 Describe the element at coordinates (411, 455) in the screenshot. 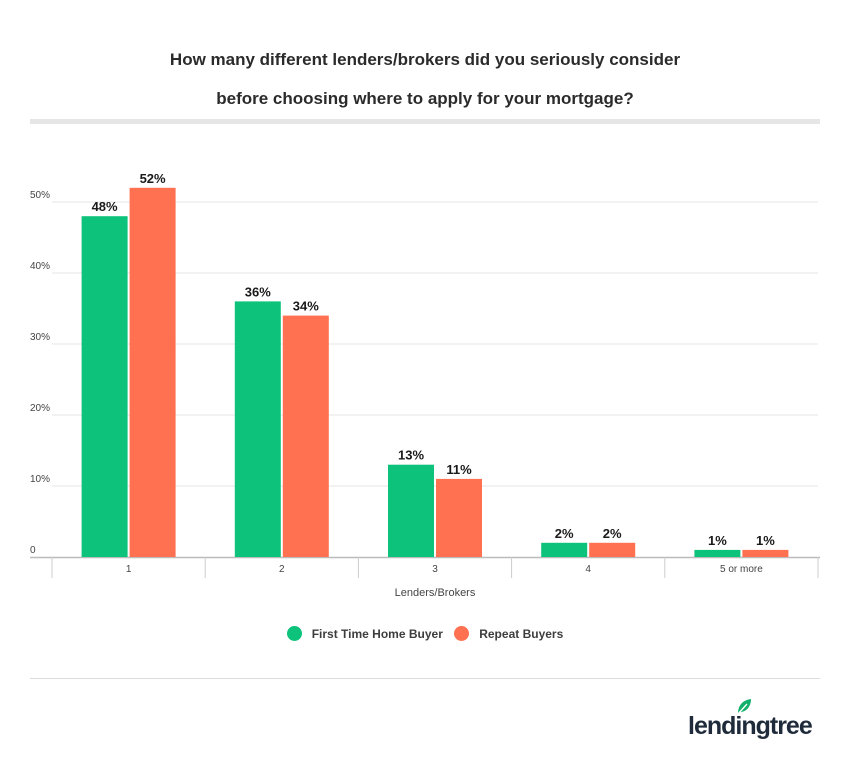

I see `data-label: 13%` at that location.